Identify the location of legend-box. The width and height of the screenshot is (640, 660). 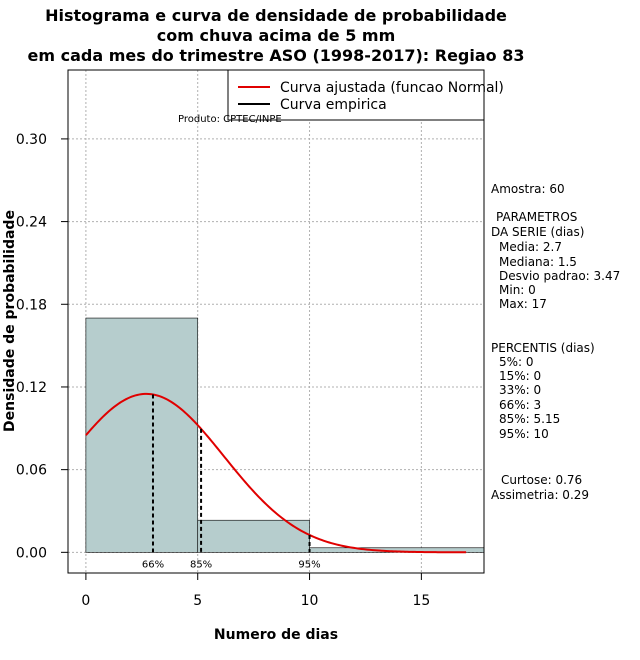
(356, 95).